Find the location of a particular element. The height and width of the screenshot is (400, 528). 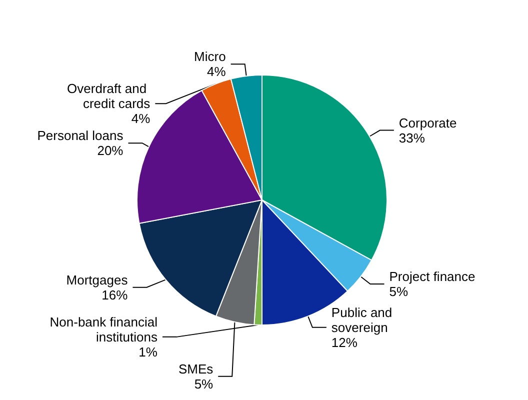

slice-label: Project finance is located at coordinates (432, 276).